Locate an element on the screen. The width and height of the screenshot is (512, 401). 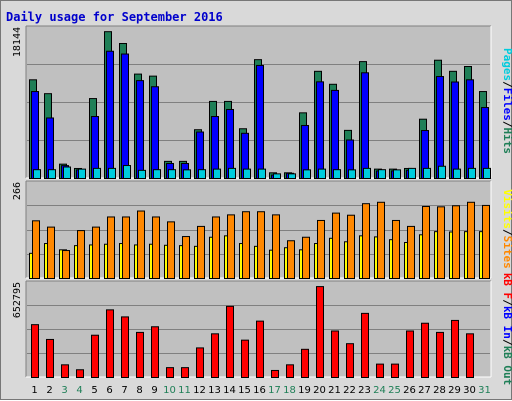
x-tick-label-day-21: 21 is located at coordinates (334, 390).